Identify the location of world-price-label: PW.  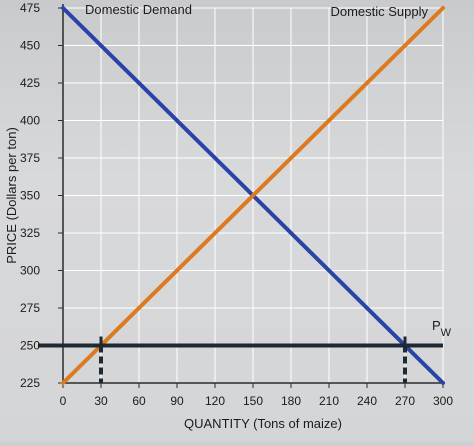
(442, 328).